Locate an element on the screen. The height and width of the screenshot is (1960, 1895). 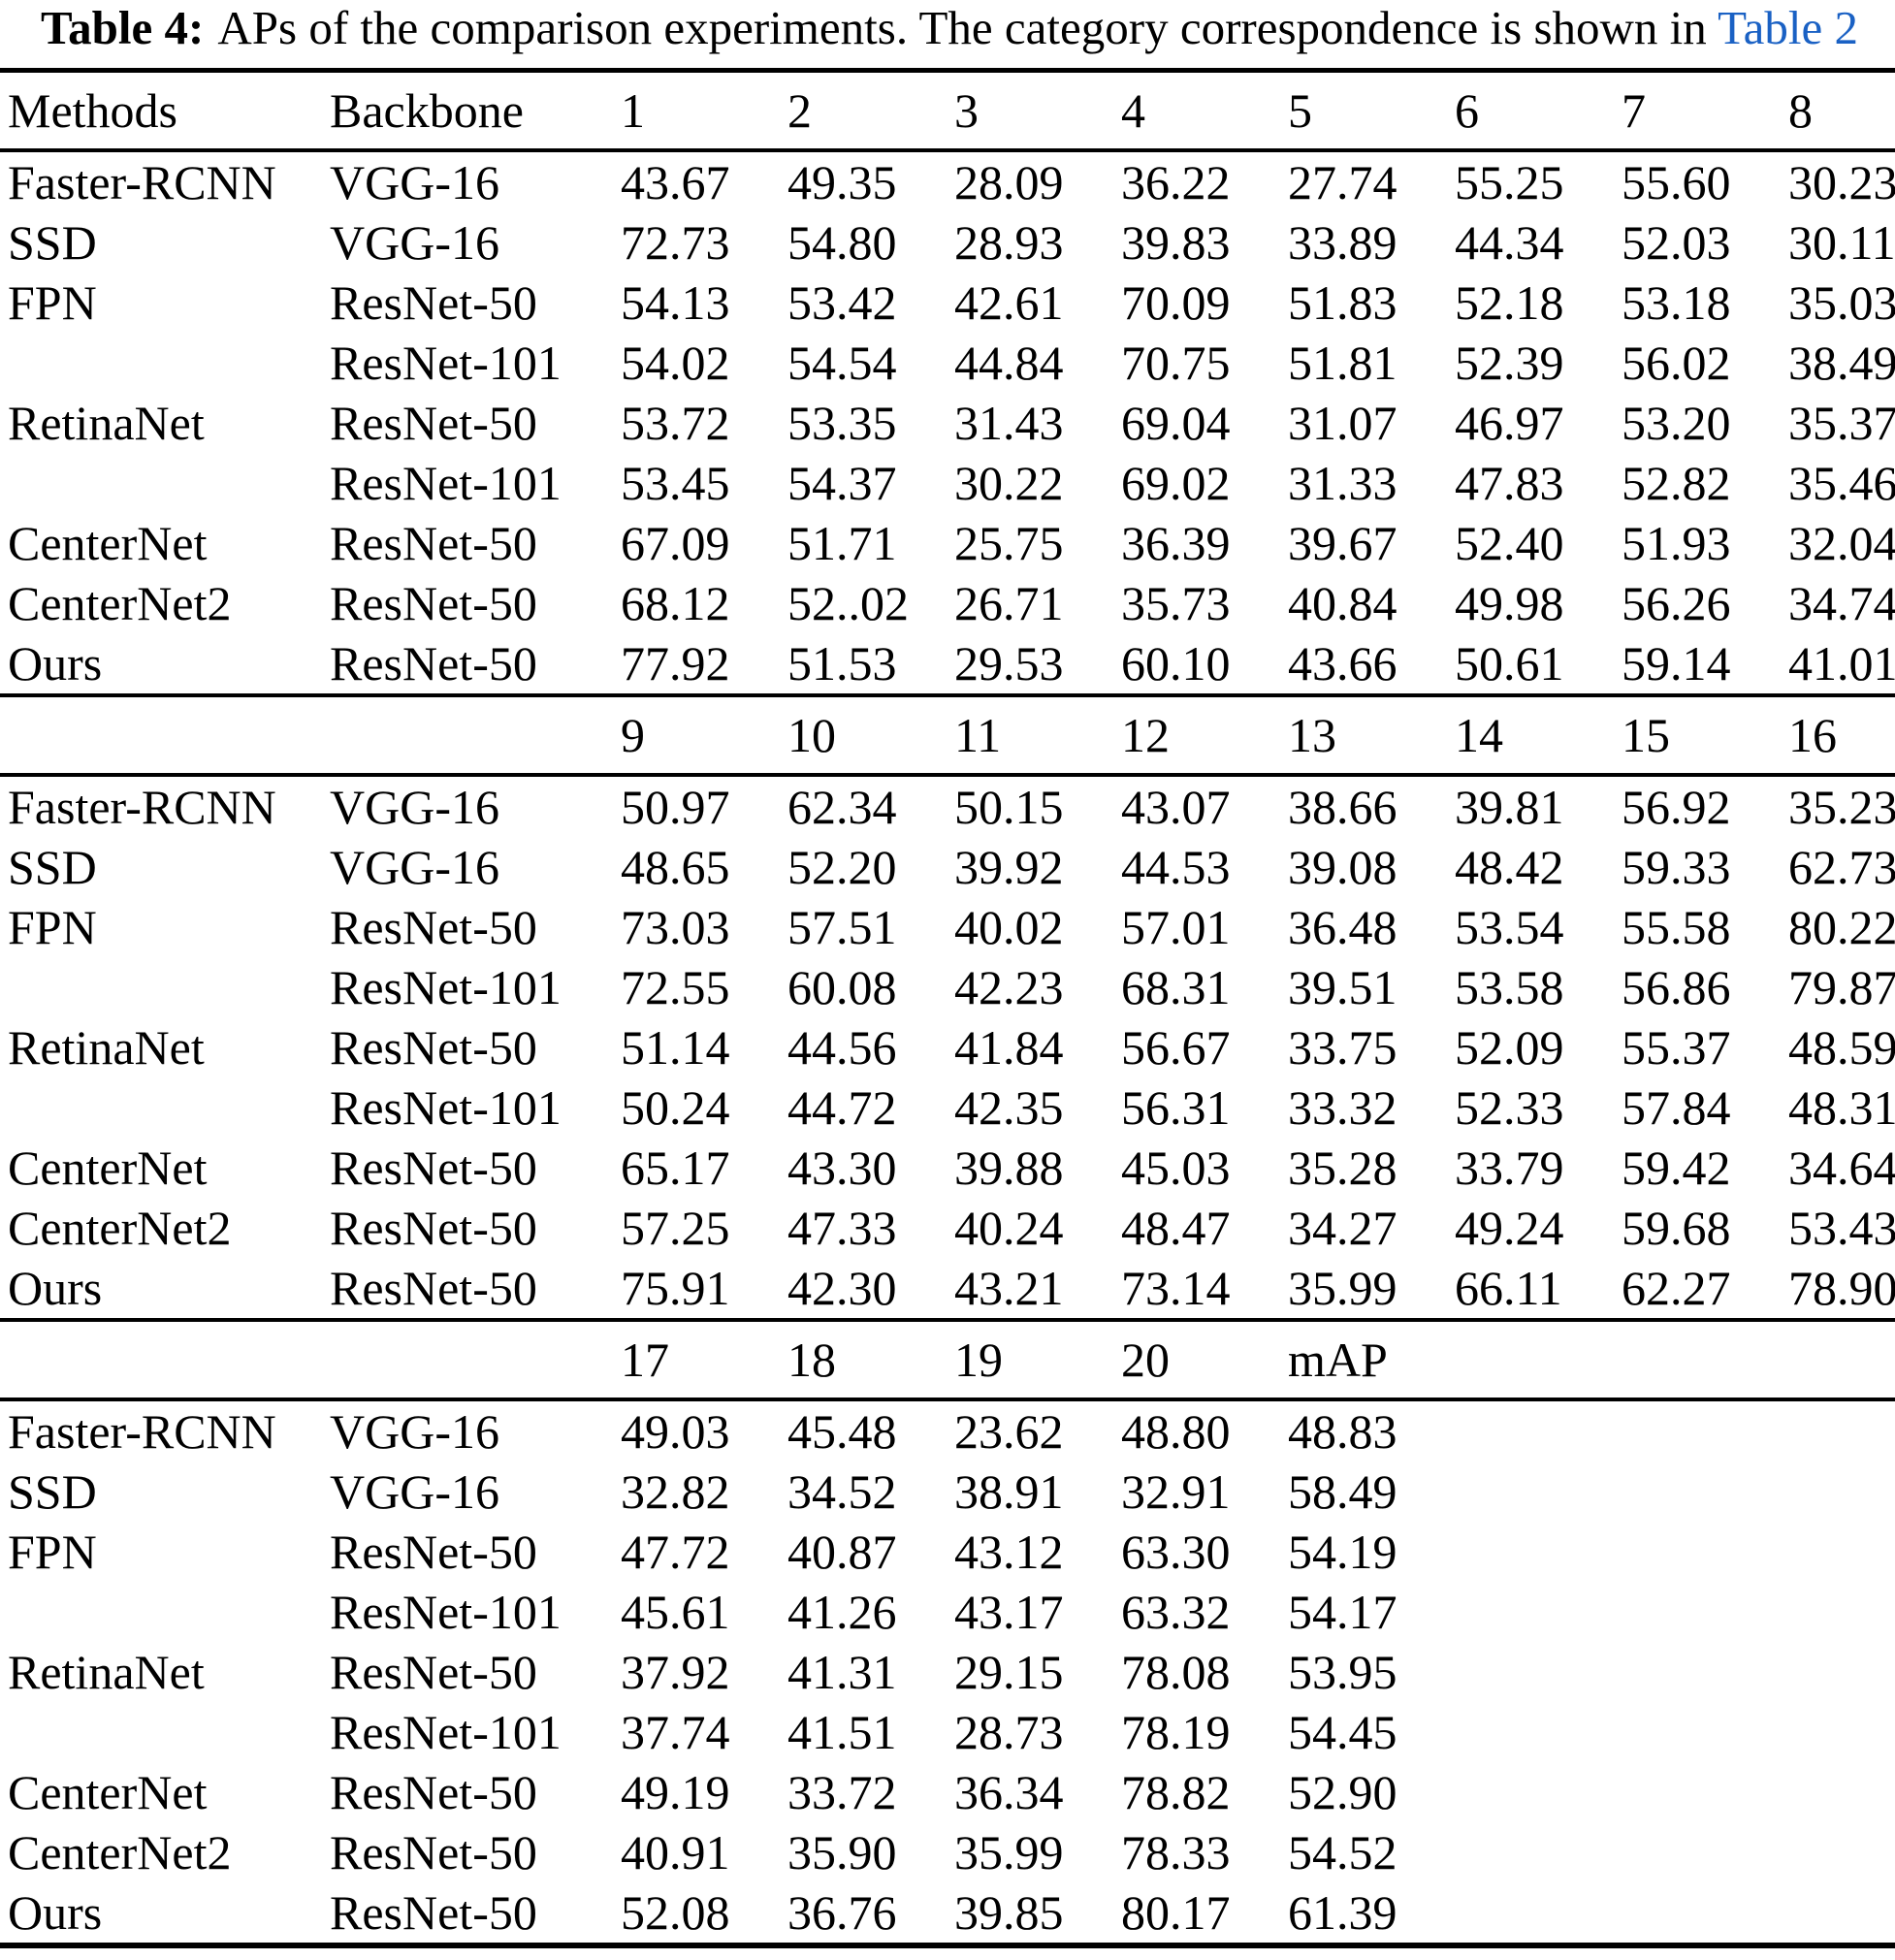
value-cell: 58.49 is located at coordinates (1342, 1491).